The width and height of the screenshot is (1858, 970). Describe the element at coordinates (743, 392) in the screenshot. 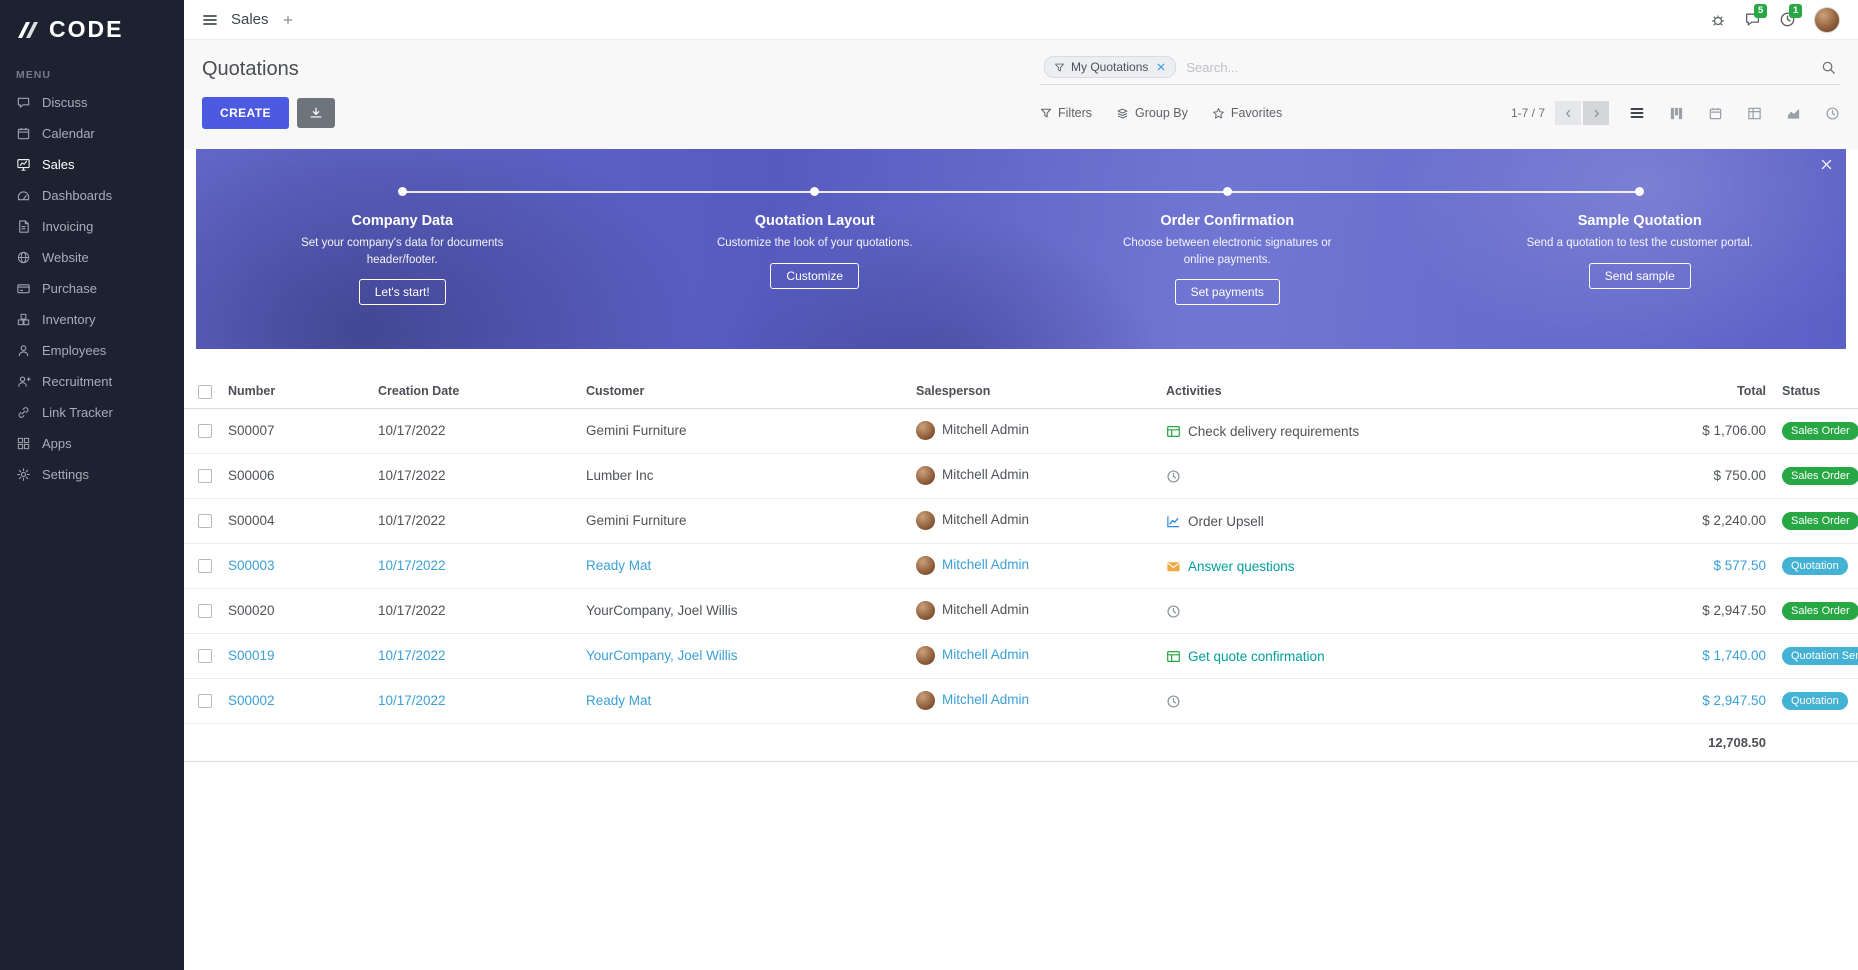

I see `column-header-customer: Customer` at that location.